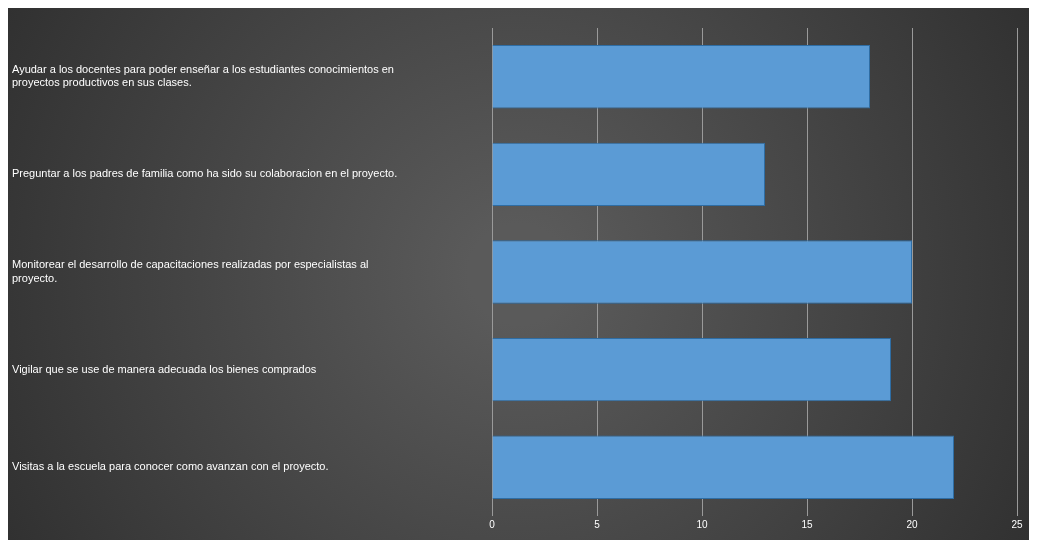 This screenshot has height=548, width=1037. I want to click on y-tick-label: Vigilar que se use de manera adecuada los bienes comprados, so click(164, 368).